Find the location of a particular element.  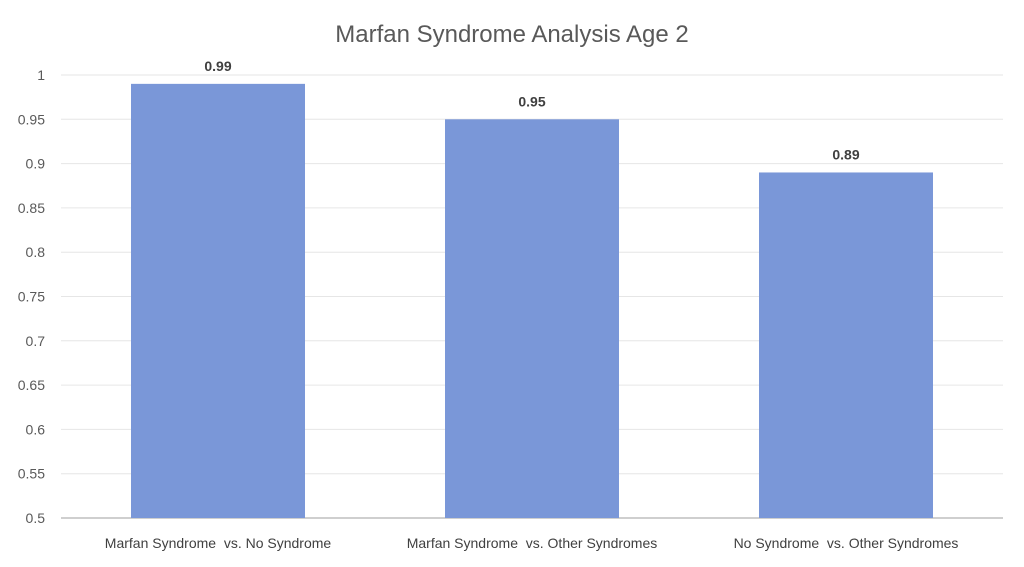

chart-title: Marfan Syndrome Analysis Age 2 is located at coordinates (512, 34).